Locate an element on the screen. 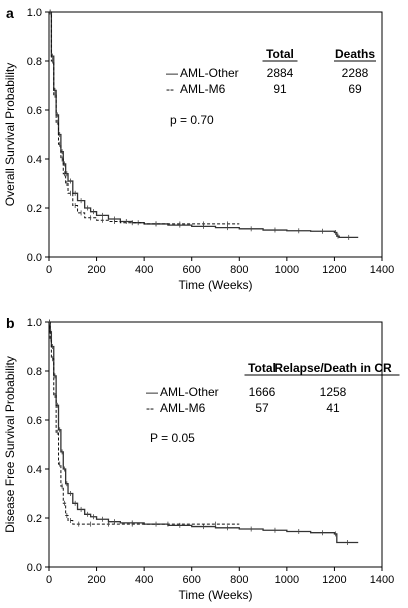  p-value-annotation: P = 0.05 is located at coordinates (172, 438).